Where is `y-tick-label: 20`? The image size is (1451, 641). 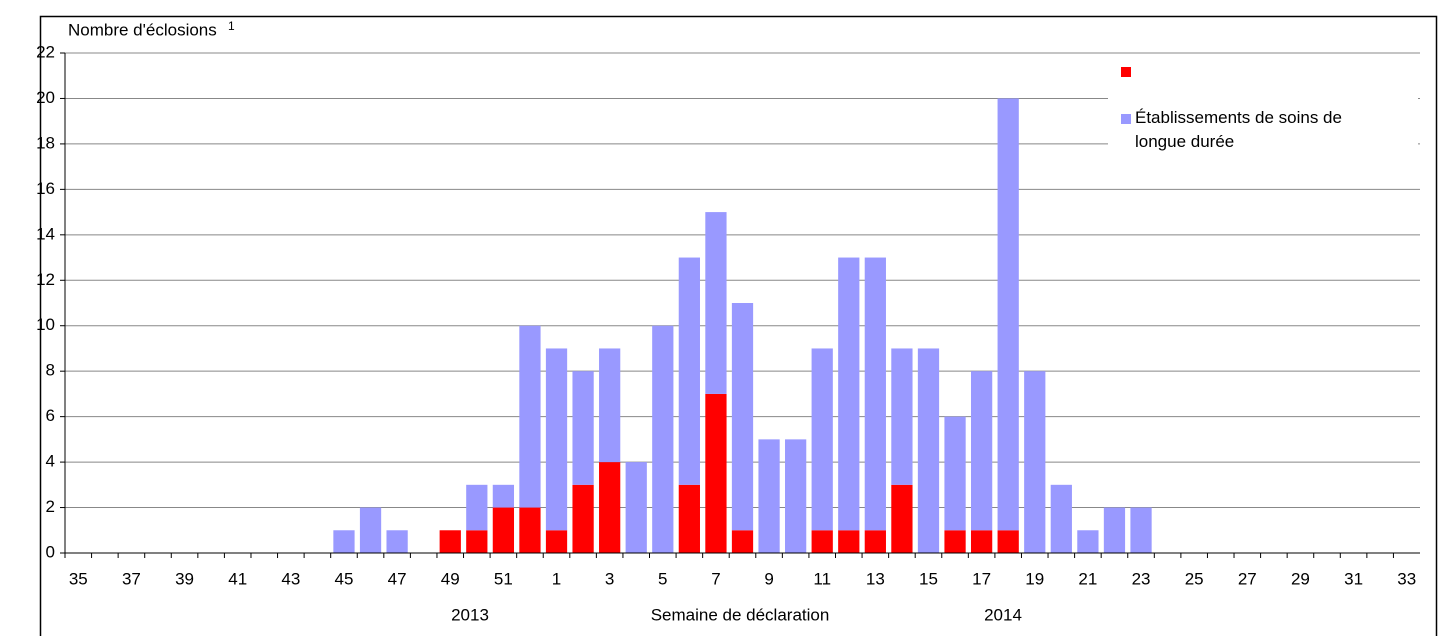
y-tick-label: 20 is located at coordinates (45, 97).